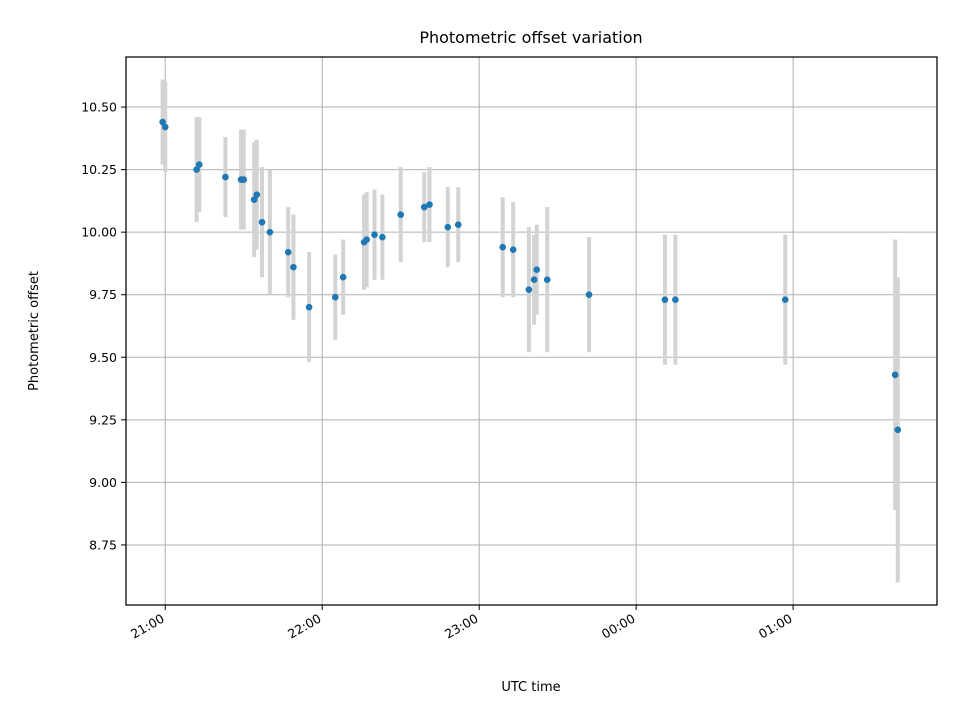 The width and height of the screenshot is (960, 720). Describe the element at coordinates (103, 326) in the screenshot. I see `y-axis-ticks: 8.75 9.00 9.25 9.50 9.75 10.00 10.25 10.50` at that location.